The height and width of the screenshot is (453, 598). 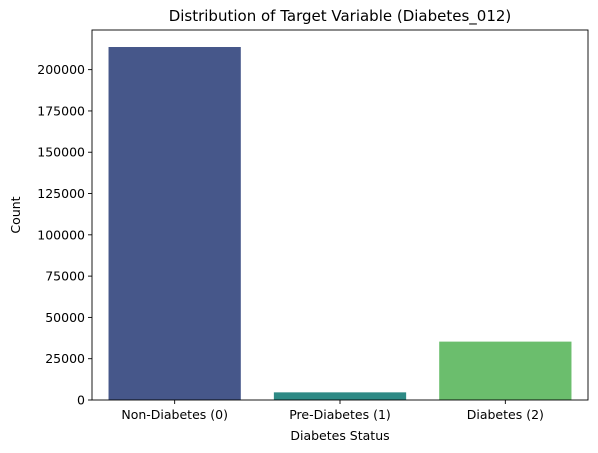 I want to click on y-tick-label-0: 0, so click(x=81, y=400).